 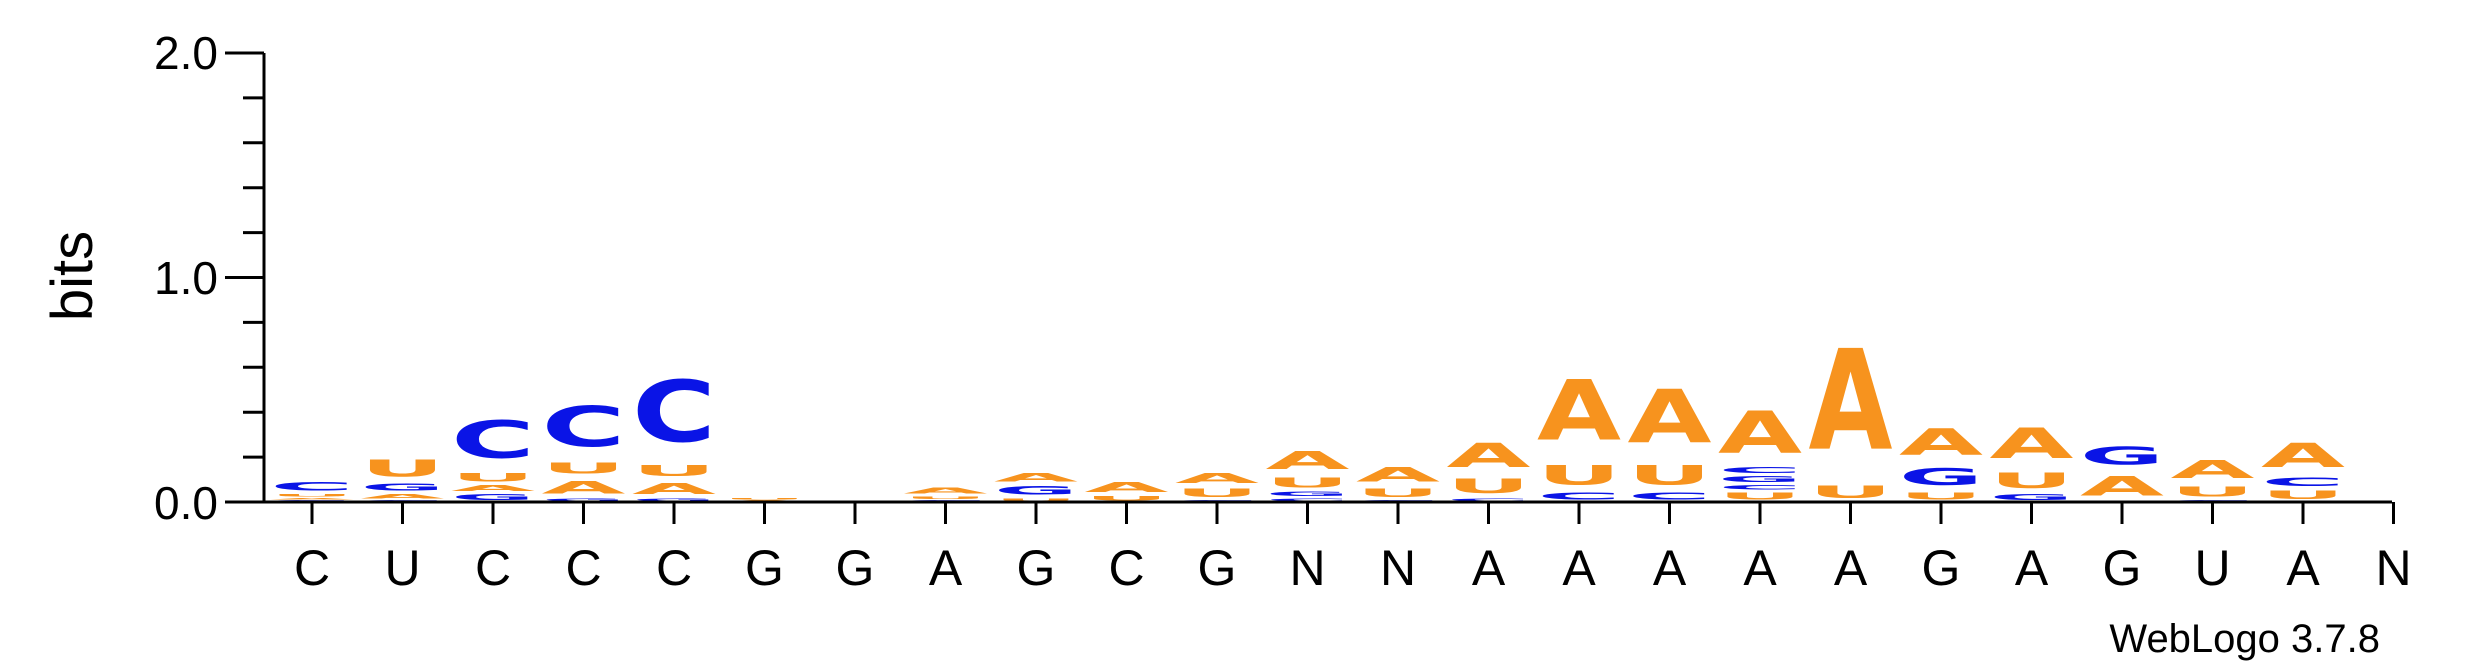 I want to click on y-tick-label-1: 1.0, so click(x=186, y=278).